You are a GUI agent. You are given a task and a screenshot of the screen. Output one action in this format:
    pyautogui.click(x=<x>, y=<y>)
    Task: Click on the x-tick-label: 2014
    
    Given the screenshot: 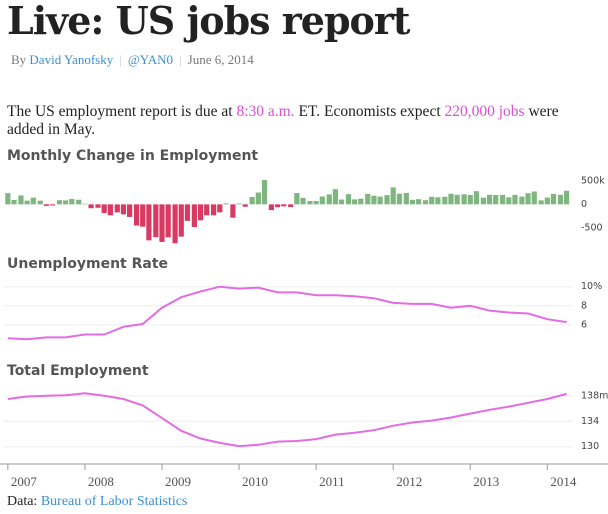 What is the action you would take?
    pyautogui.click(x=563, y=481)
    